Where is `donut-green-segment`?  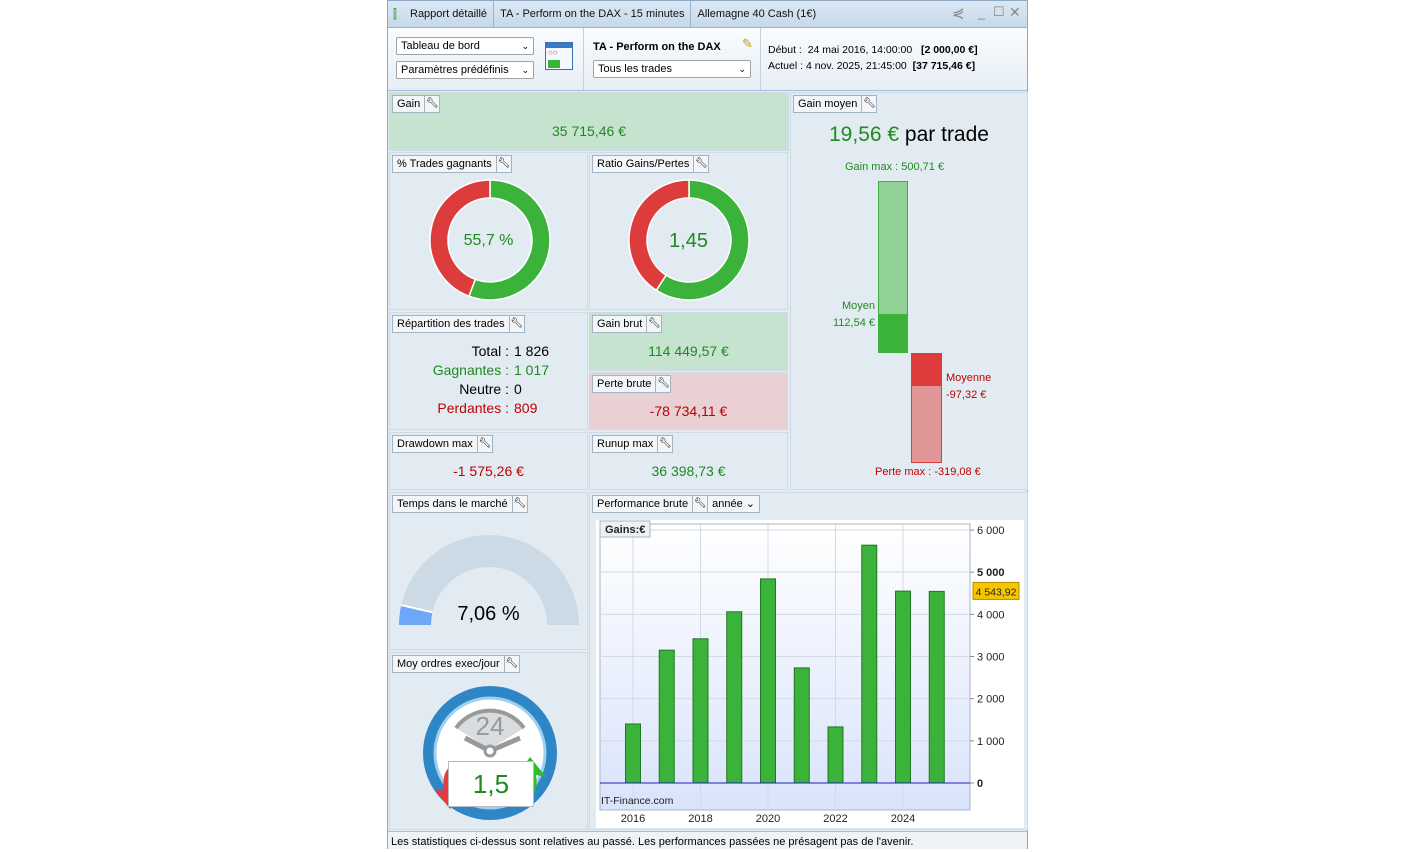
donut-green-segment is located at coordinates (702, 240).